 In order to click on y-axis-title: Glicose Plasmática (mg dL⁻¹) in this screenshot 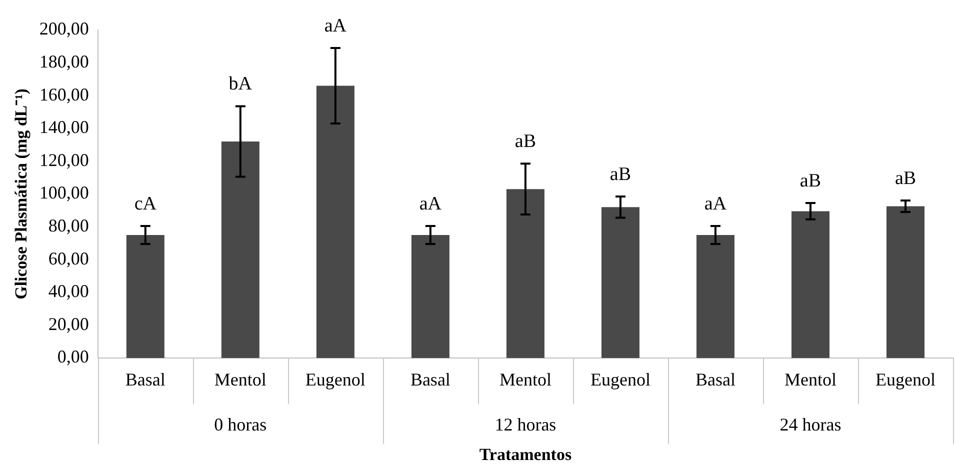, I will do `click(21, 194)`.